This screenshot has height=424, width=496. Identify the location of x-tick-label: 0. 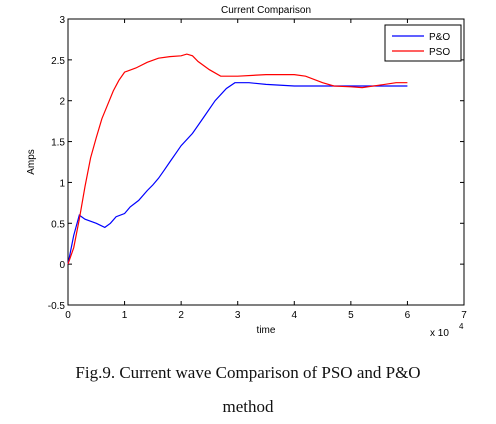
(68, 315).